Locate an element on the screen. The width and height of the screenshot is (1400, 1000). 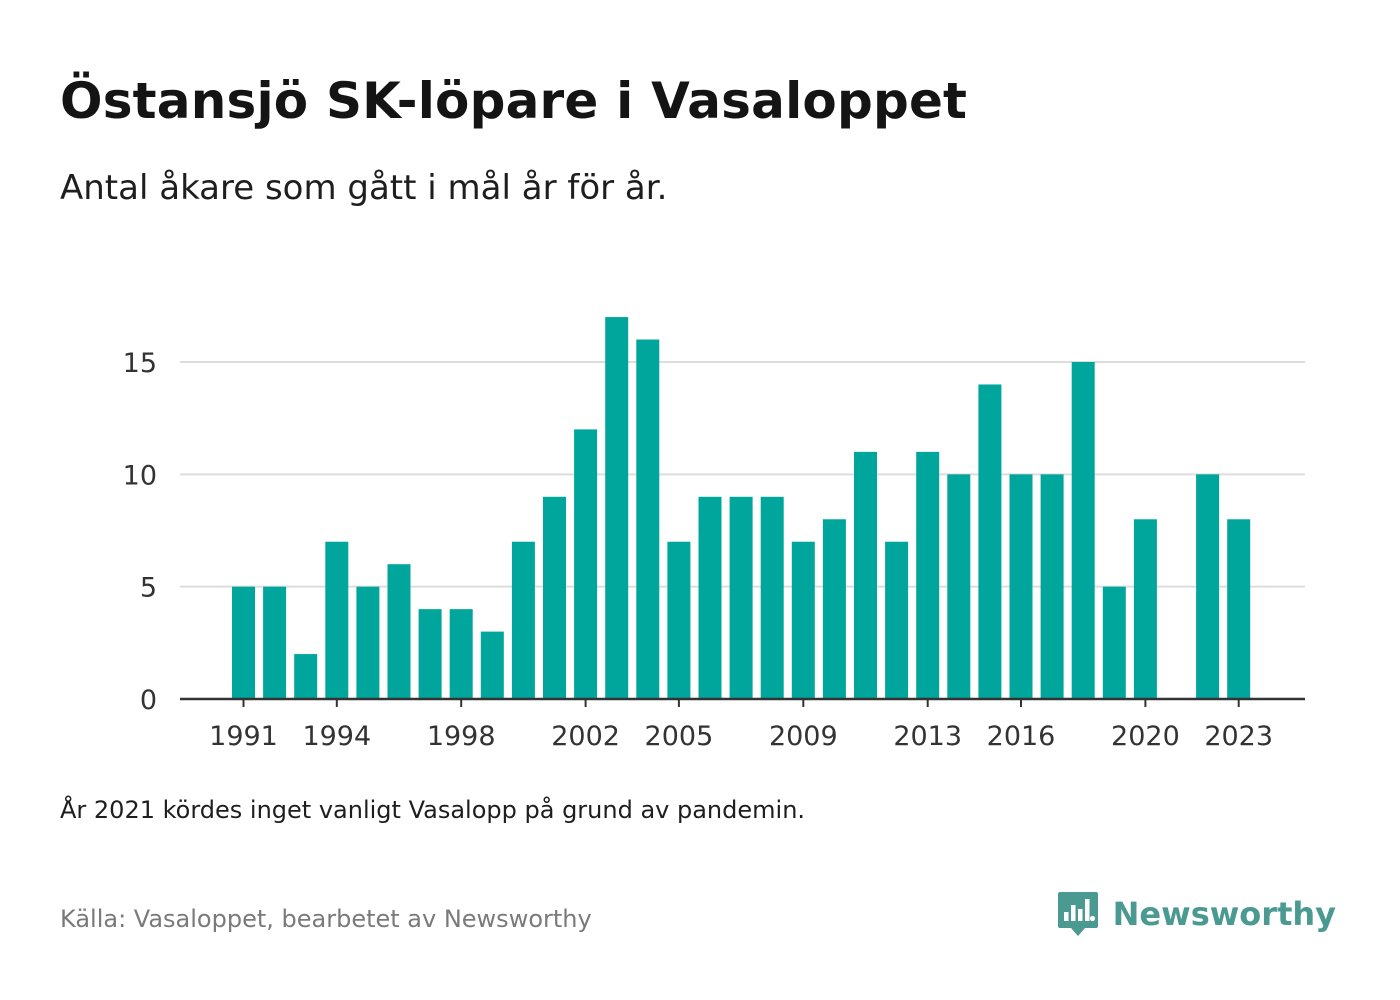
bar-2014 is located at coordinates (959, 586).